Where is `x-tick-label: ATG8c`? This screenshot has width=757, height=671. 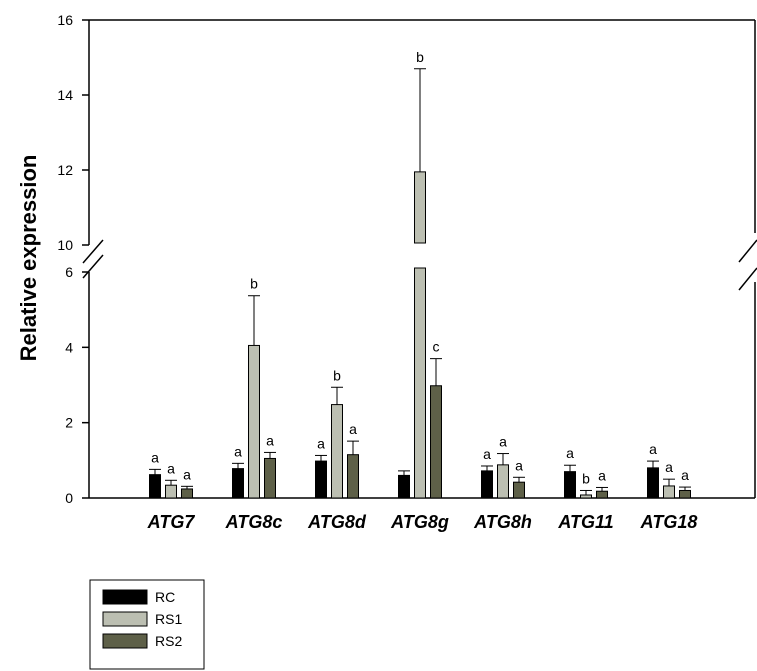
x-tick-label: ATG8c is located at coordinates (254, 522).